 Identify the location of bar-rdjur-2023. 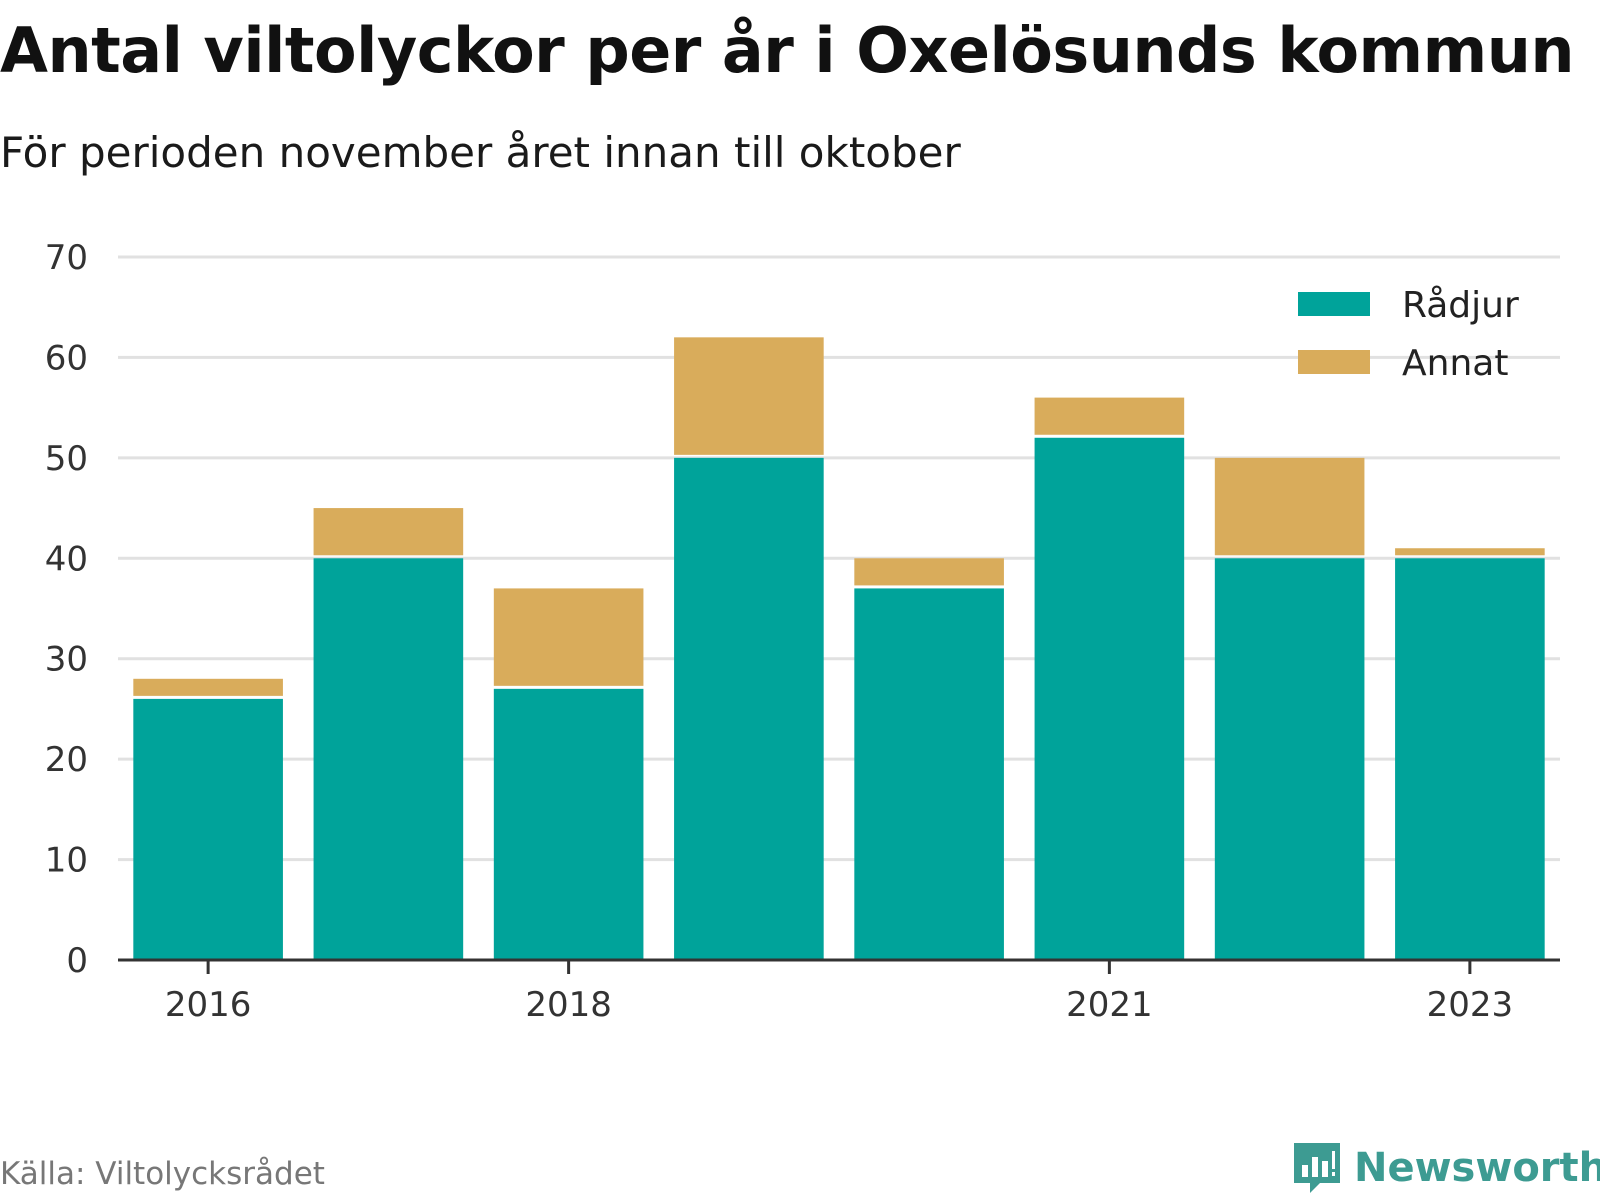
(1470, 759).